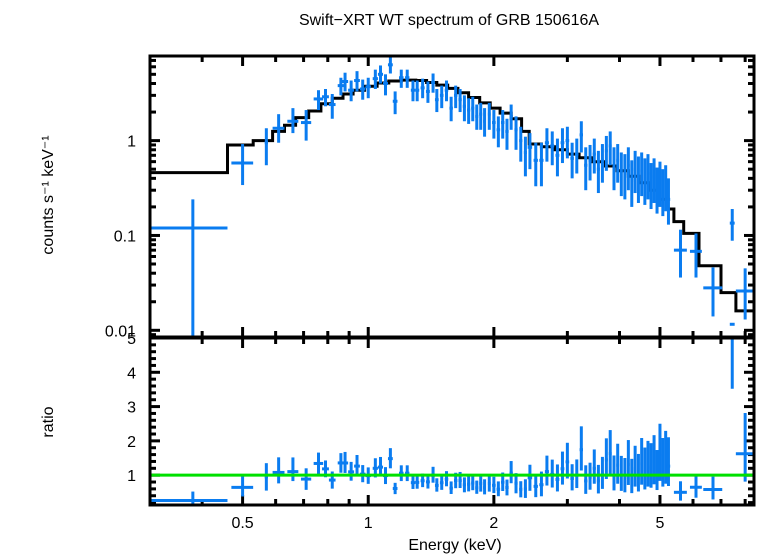 The image size is (758, 556). What do you see at coordinates (131, 373) in the screenshot?
I see `ratio-tick-label: 4` at bounding box center [131, 373].